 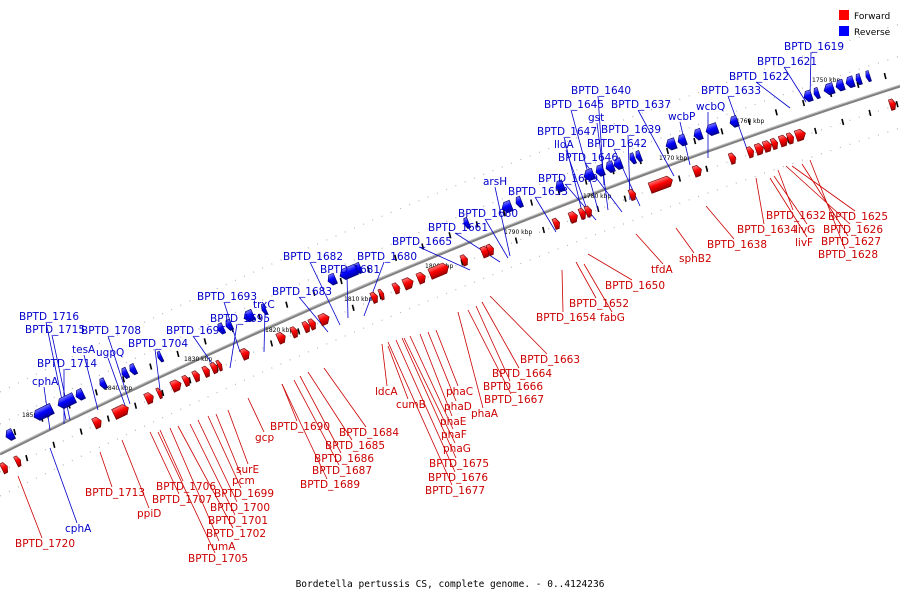 I want to click on forward-gene-label: BPTD_1625, so click(x=858, y=217).